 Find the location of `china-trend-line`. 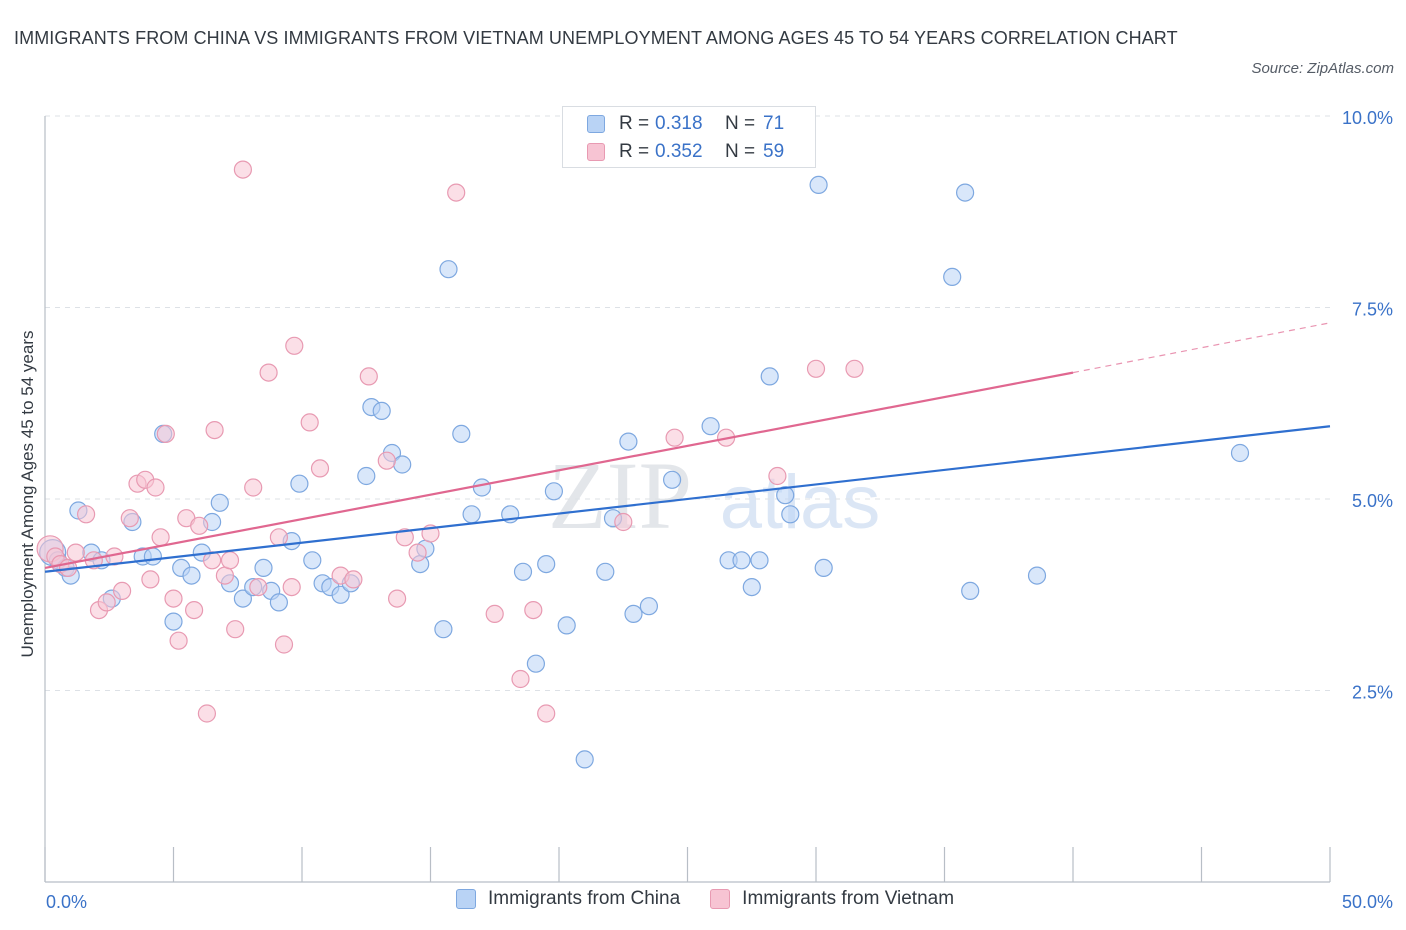

china-trend-line is located at coordinates (687, 499).